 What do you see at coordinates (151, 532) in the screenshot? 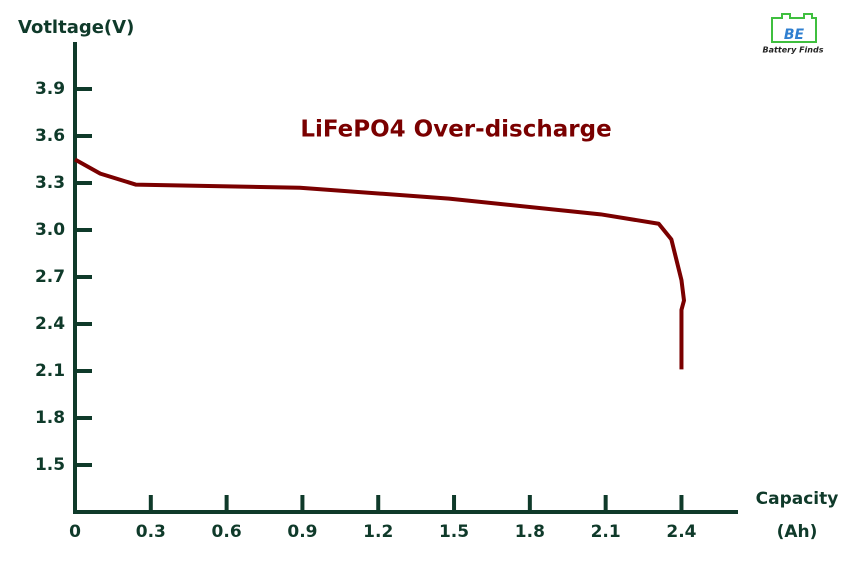
I see `x-tick-label: 0.3` at bounding box center [151, 532].